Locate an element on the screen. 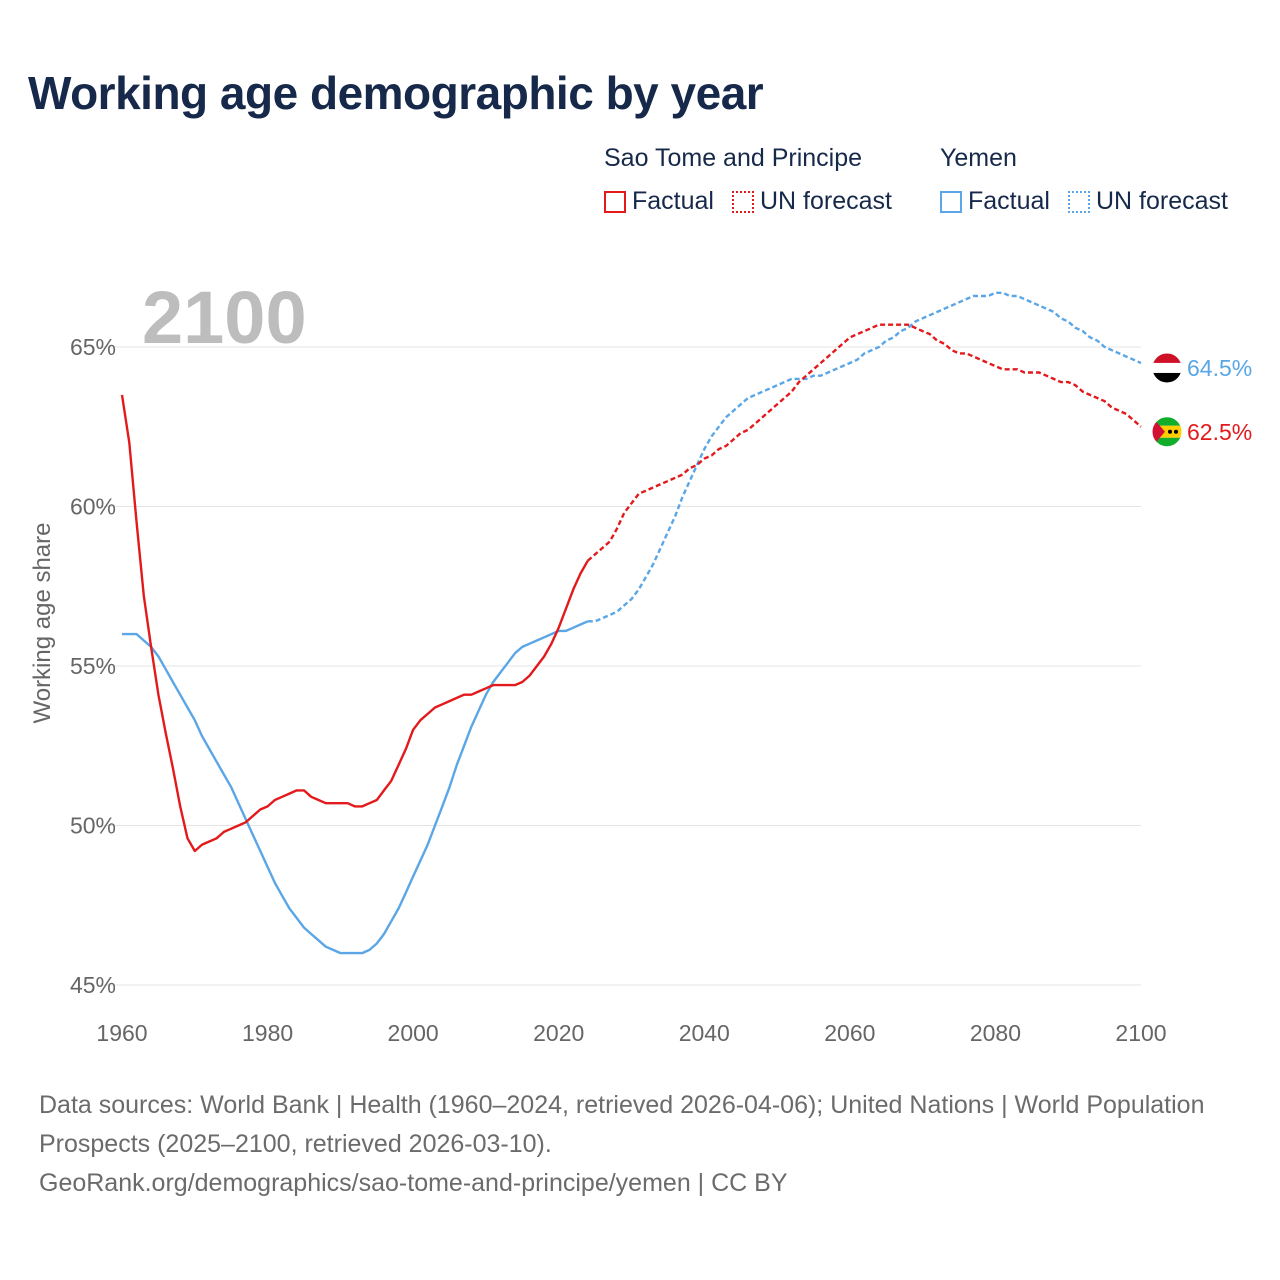 The height and width of the screenshot is (1280, 1280). x-tick-label: 2040 is located at coordinates (704, 1033).